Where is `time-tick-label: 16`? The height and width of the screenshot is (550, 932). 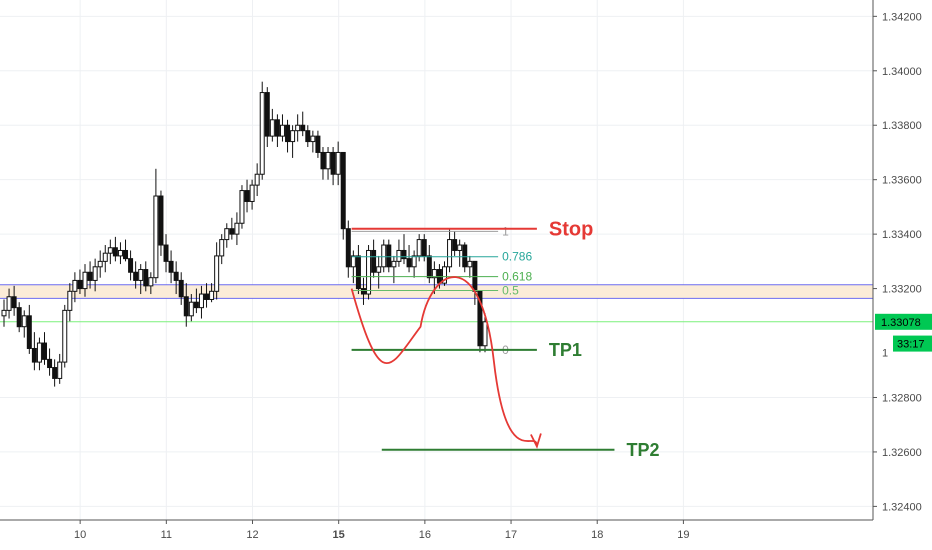
time-tick-label: 16 is located at coordinates (425, 535).